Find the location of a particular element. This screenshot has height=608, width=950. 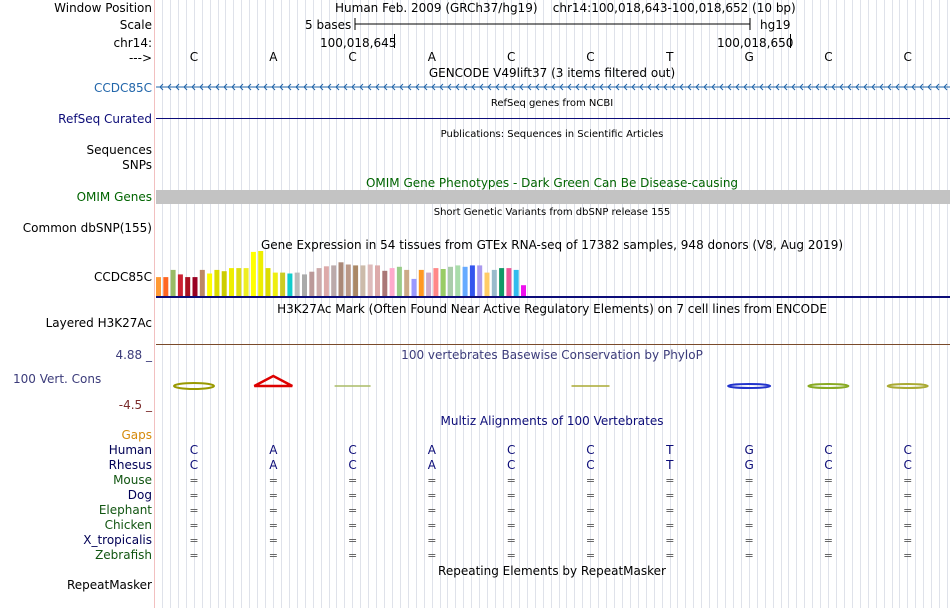

species-label-elephant: Elephant is located at coordinates (125, 510).